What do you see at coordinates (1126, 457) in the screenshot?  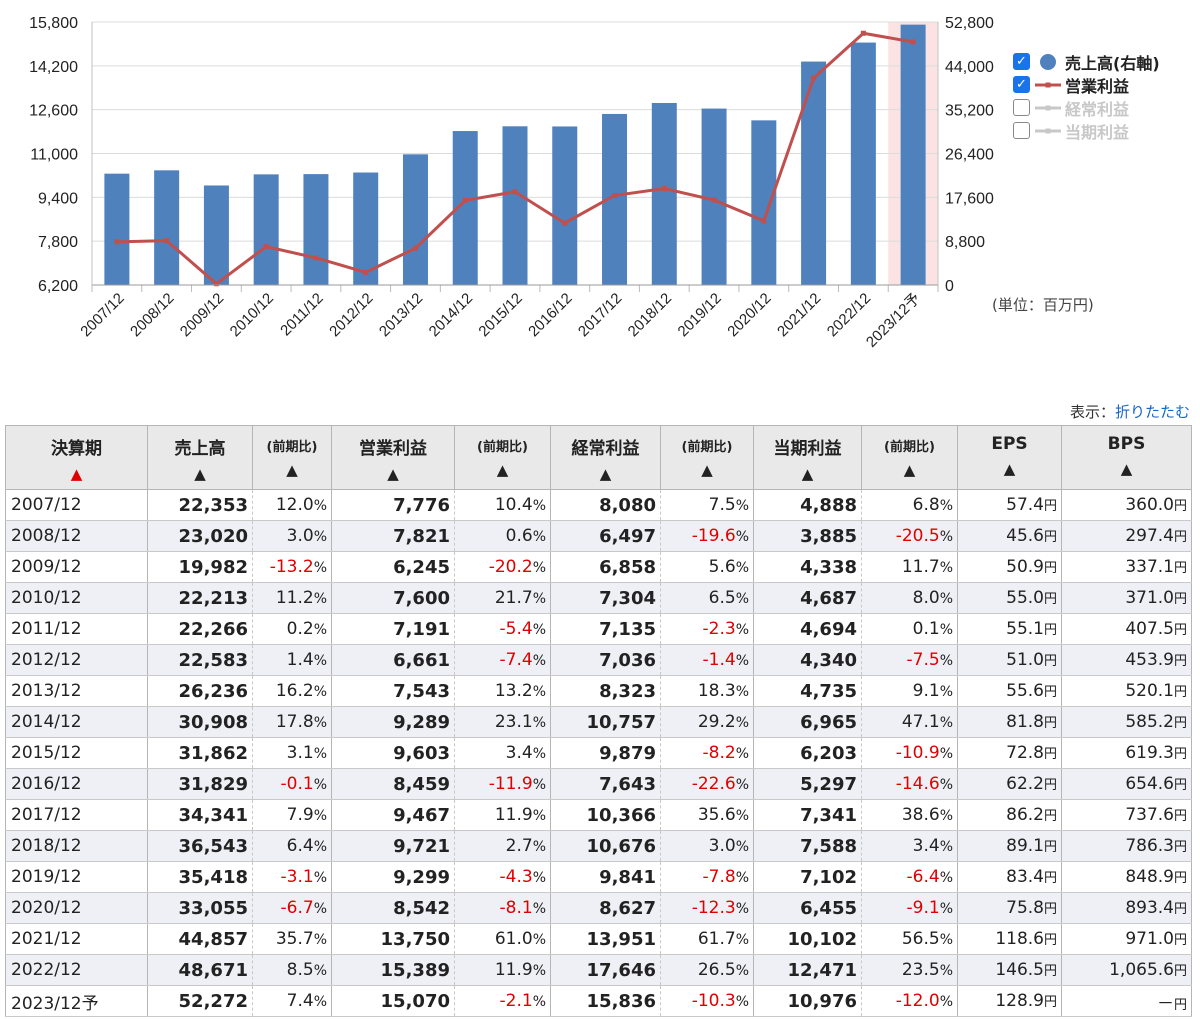 I see `column-header: BPS ▲` at bounding box center [1126, 457].